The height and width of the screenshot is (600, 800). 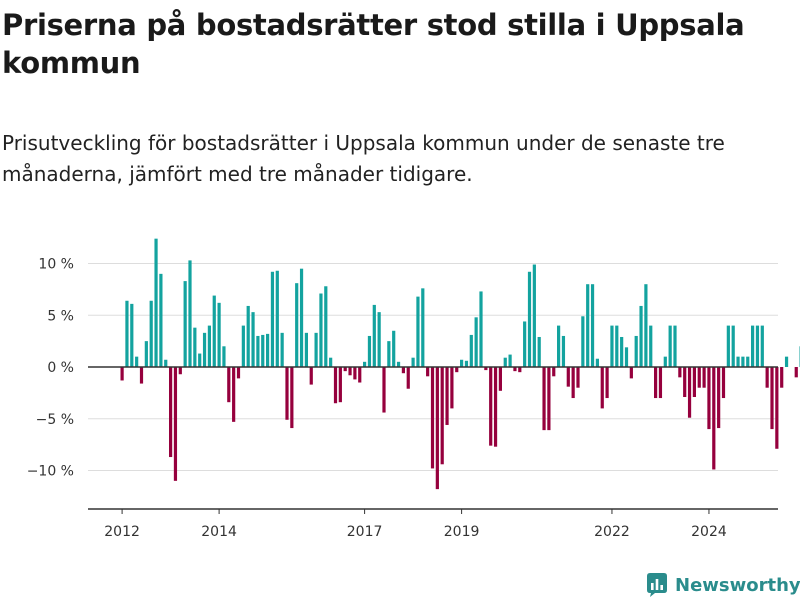 I want to click on x-tick-label: 2024, so click(x=709, y=532).